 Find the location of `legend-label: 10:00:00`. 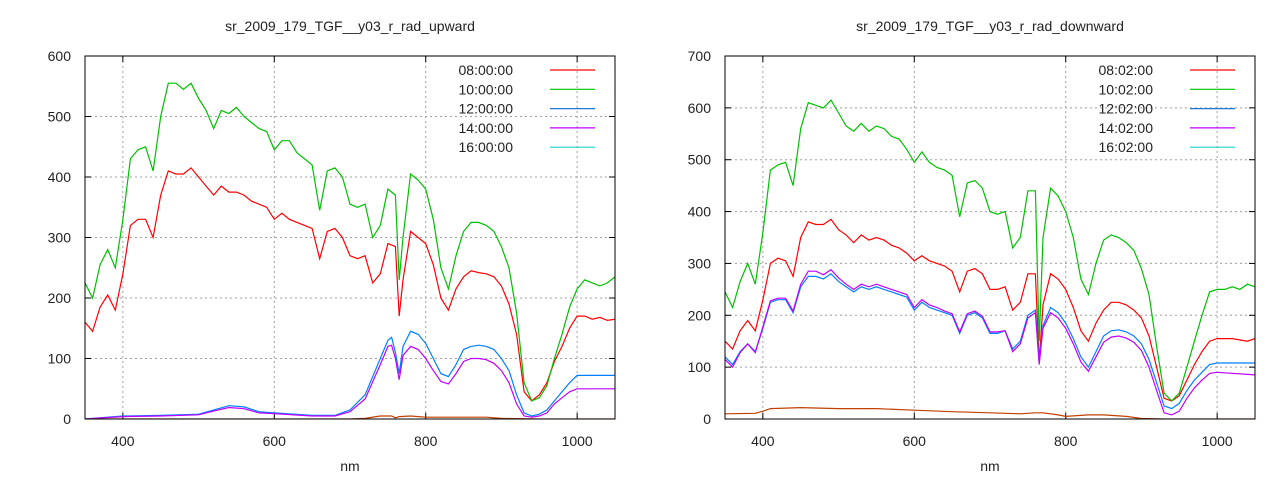

legend-label: 10:00:00 is located at coordinates (486, 89).